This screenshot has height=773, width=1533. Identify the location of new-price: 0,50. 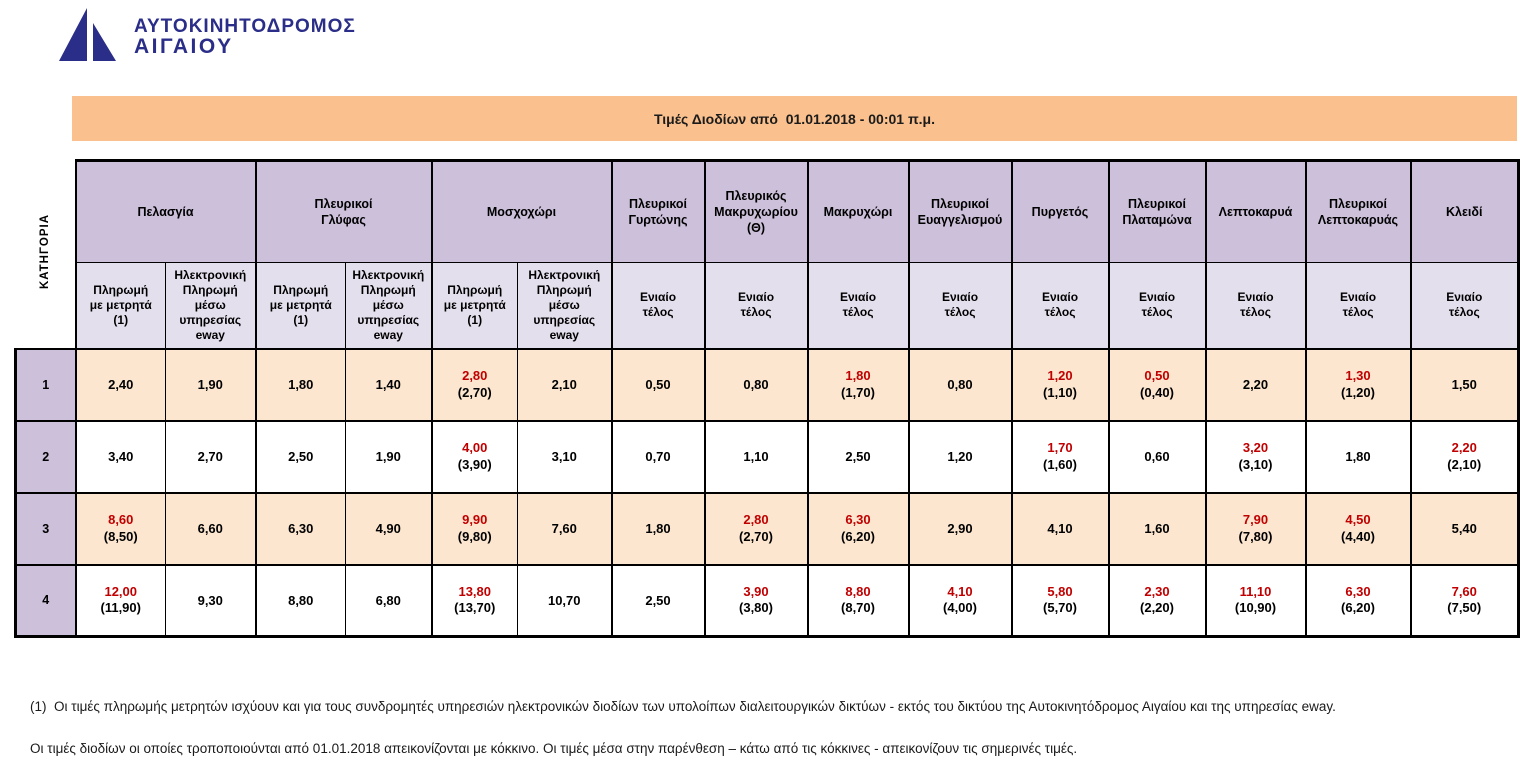
(1157, 376).